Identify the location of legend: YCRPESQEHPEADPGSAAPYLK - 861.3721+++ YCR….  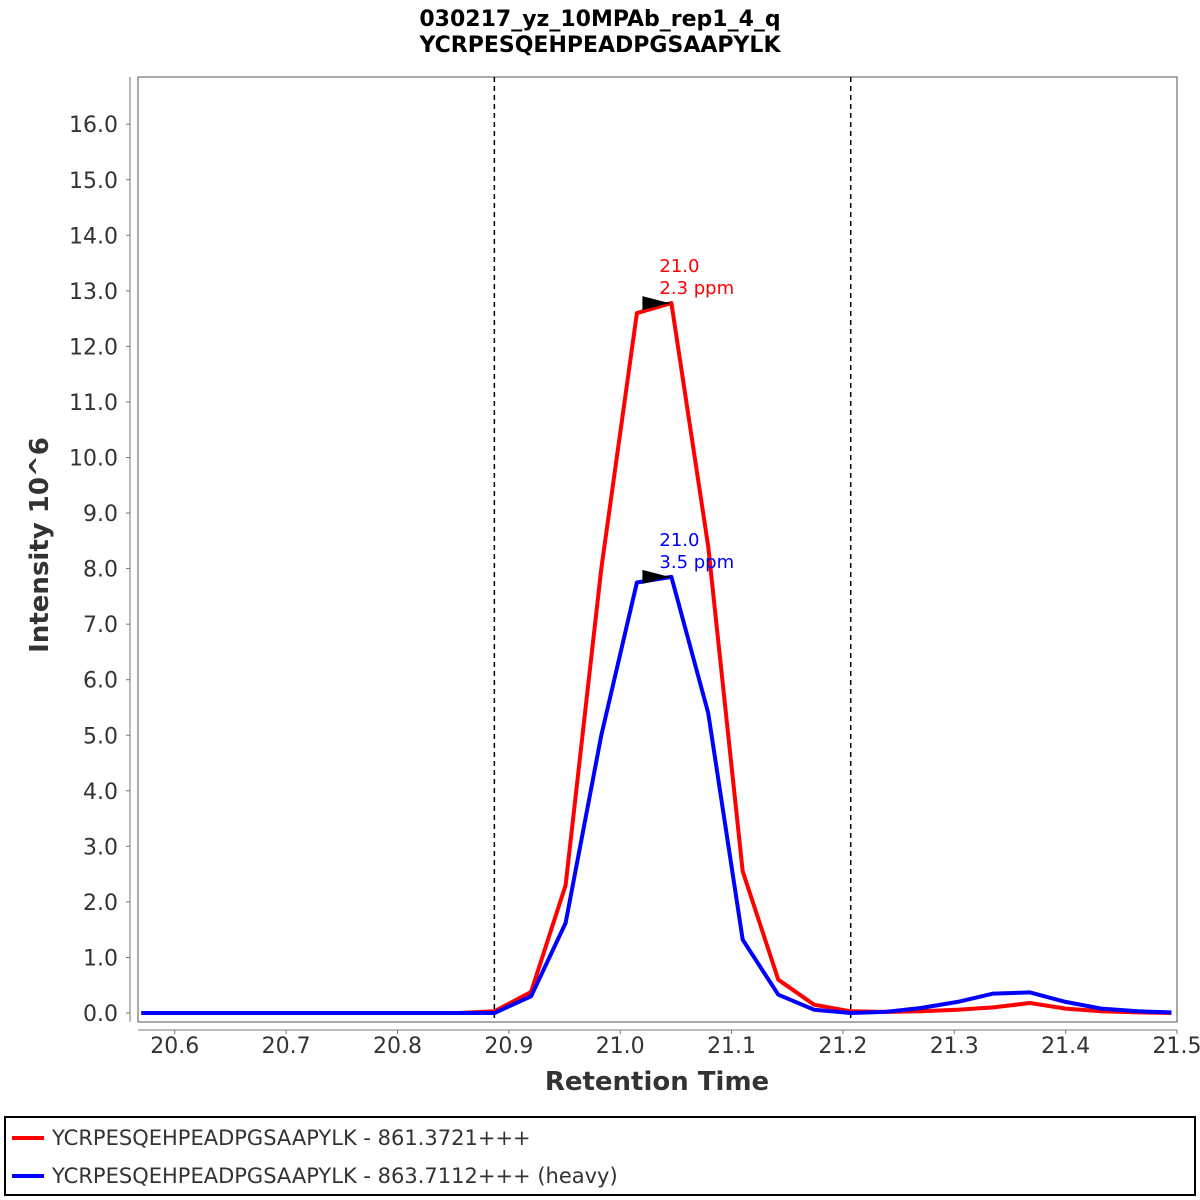
(600, 1156).